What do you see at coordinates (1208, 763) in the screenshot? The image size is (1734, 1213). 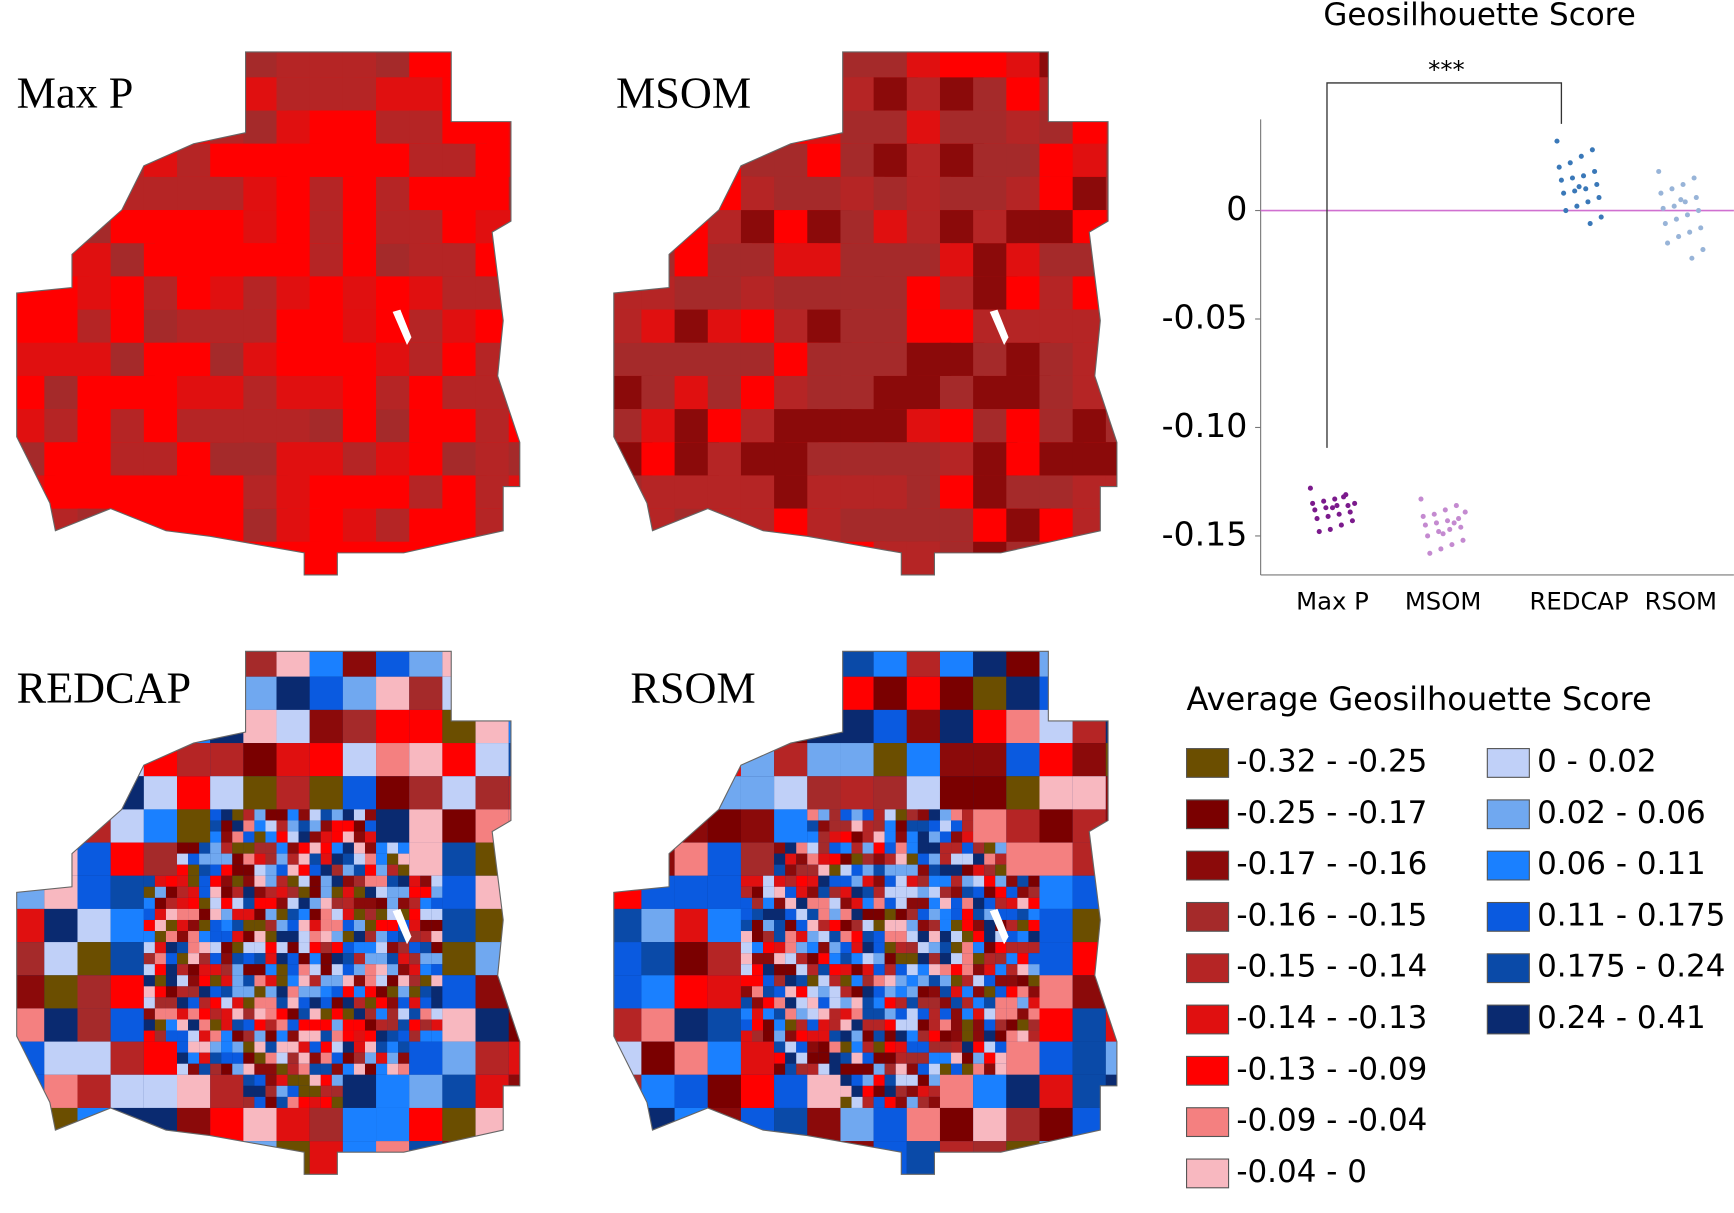 I see `legend-swatch` at bounding box center [1208, 763].